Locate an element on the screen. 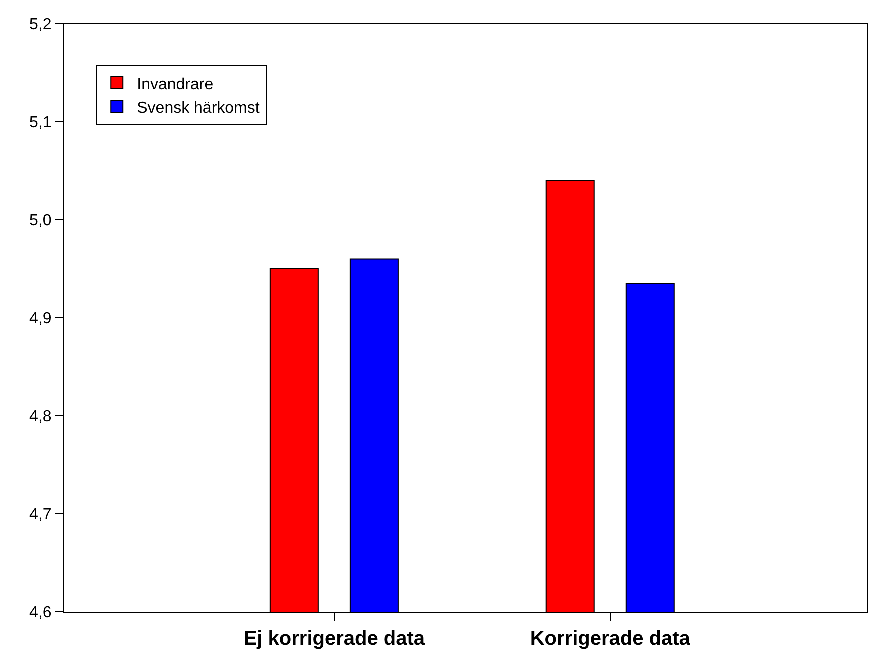 The height and width of the screenshot is (664, 869). y-tick-label: 5,2 is located at coordinates (41, 25).